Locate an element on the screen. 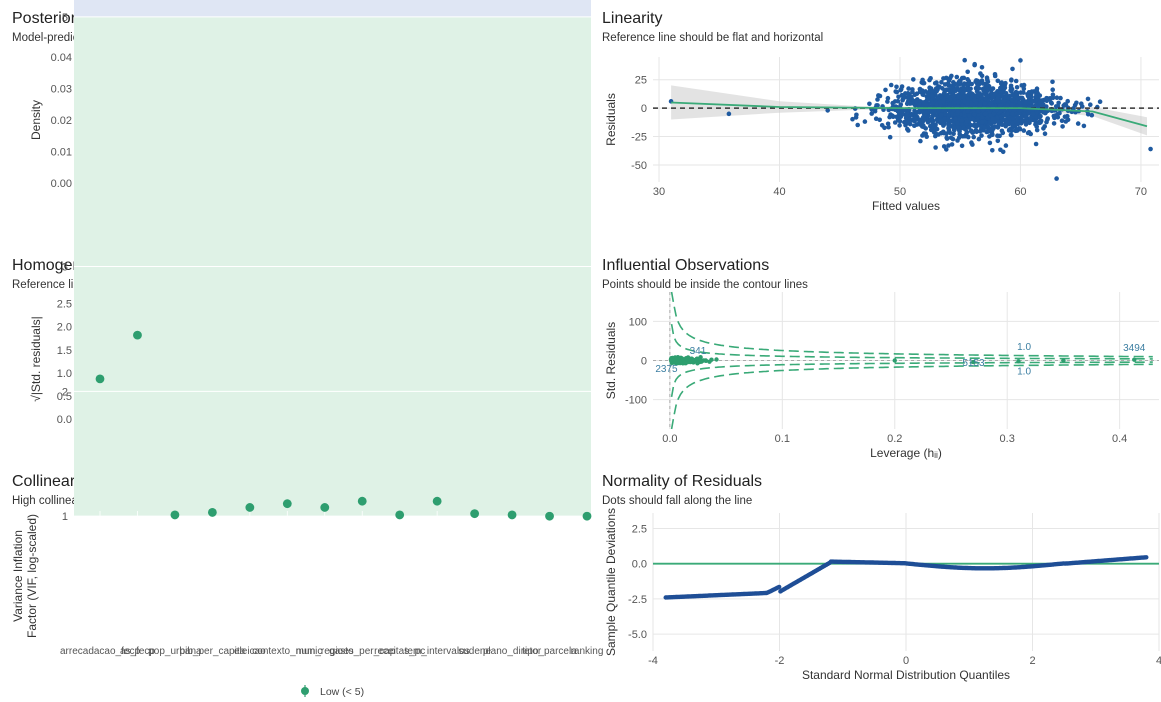  x-tick-label: 40 is located at coordinates (779, 192).